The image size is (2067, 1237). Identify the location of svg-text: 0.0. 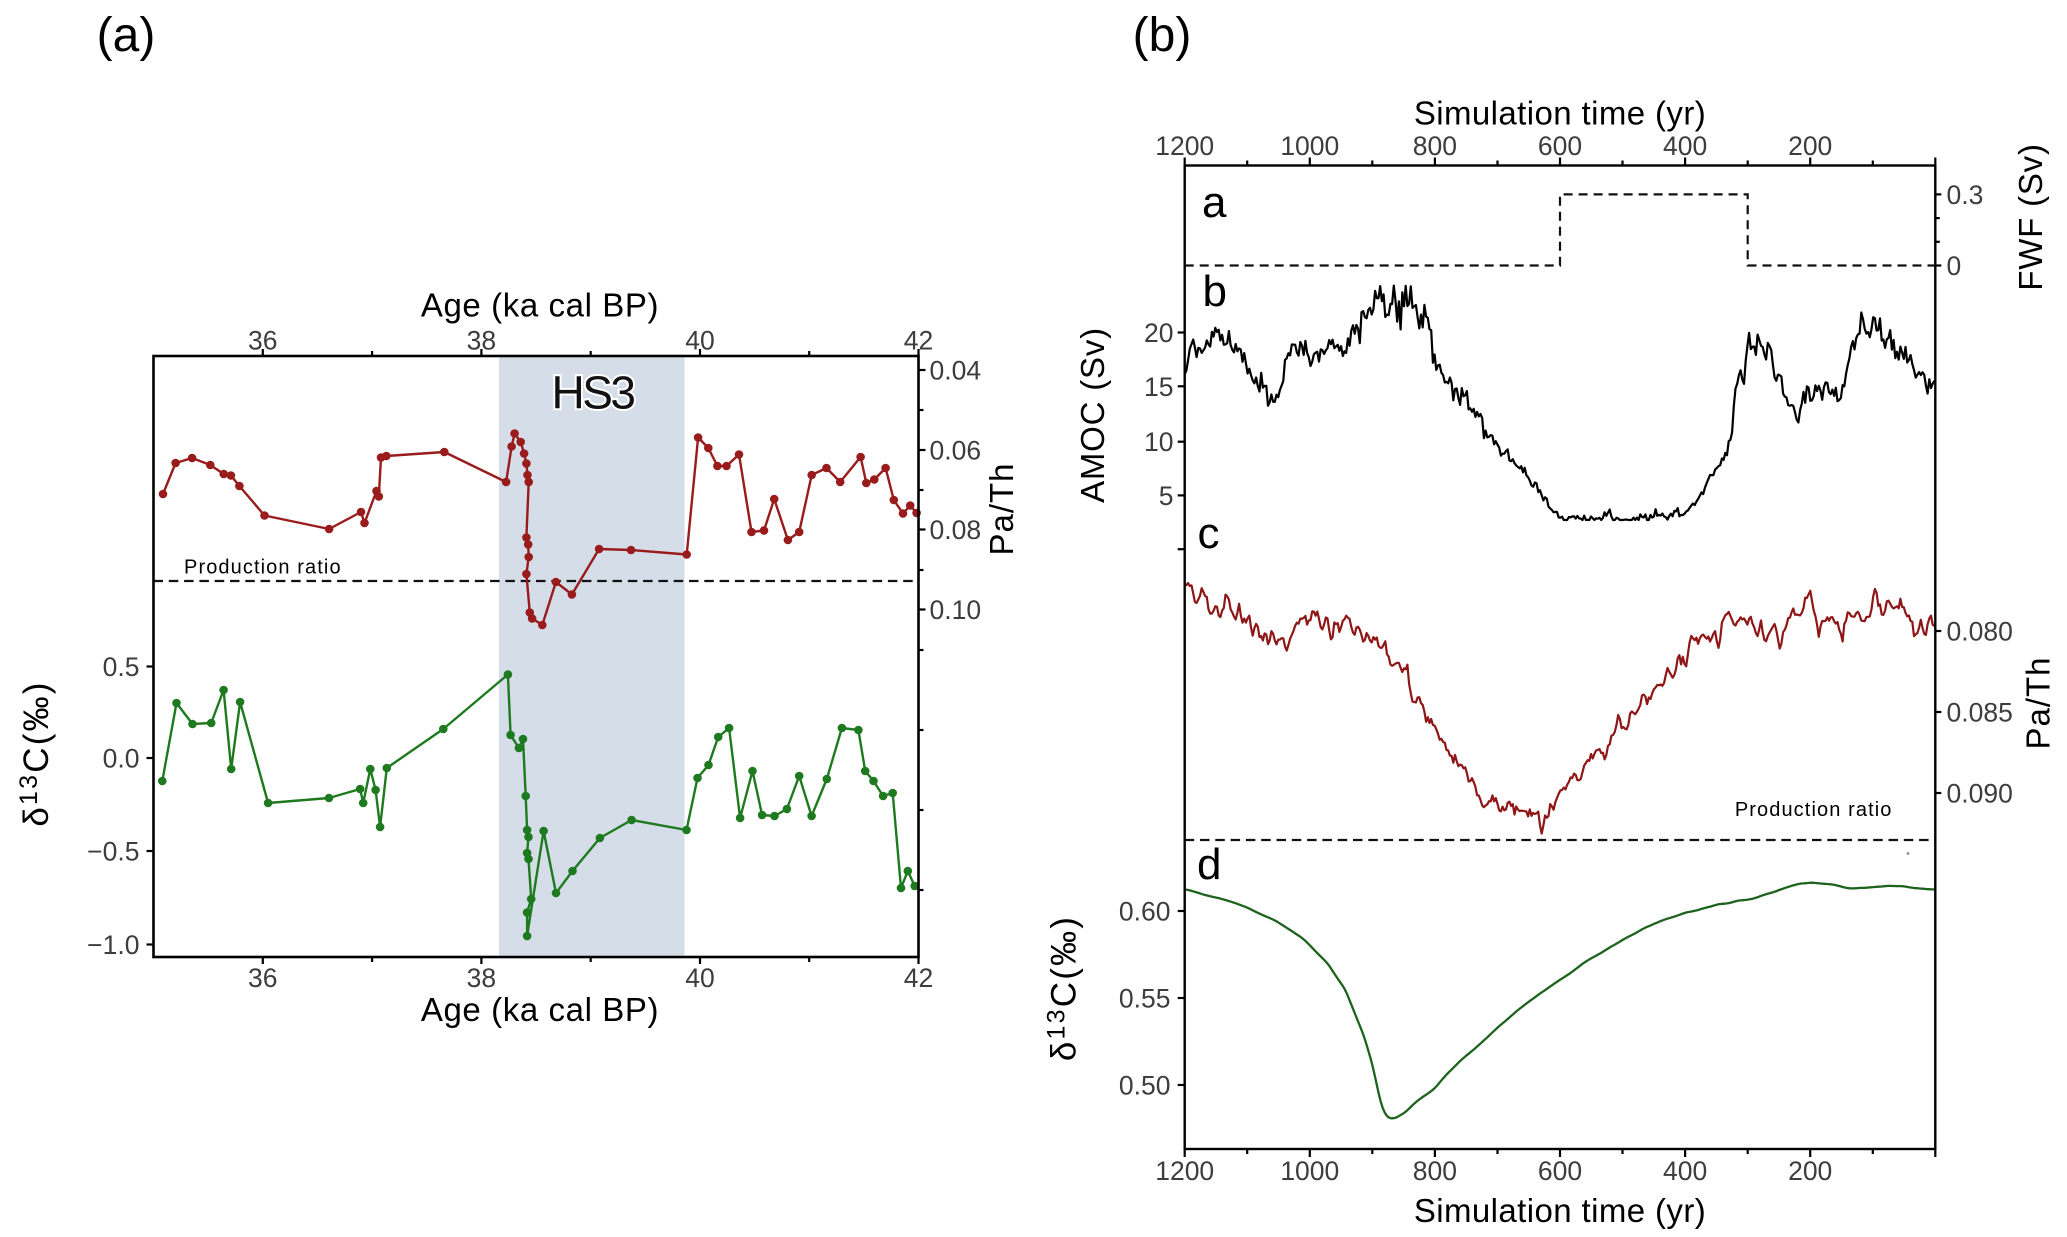
(121, 759).